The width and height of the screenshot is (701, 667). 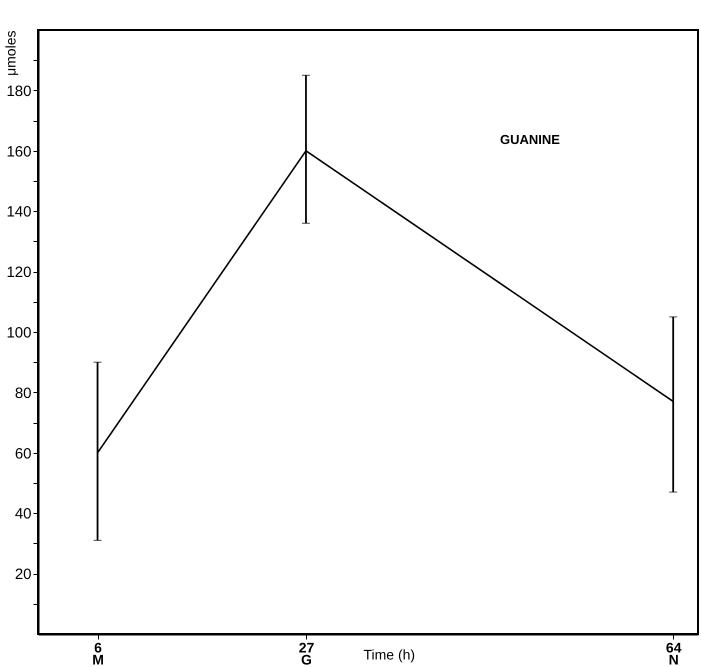 What do you see at coordinates (10, 53) in the screenshot?
I see `y-axis-title: μmoles` at bounding box center [10, 53].